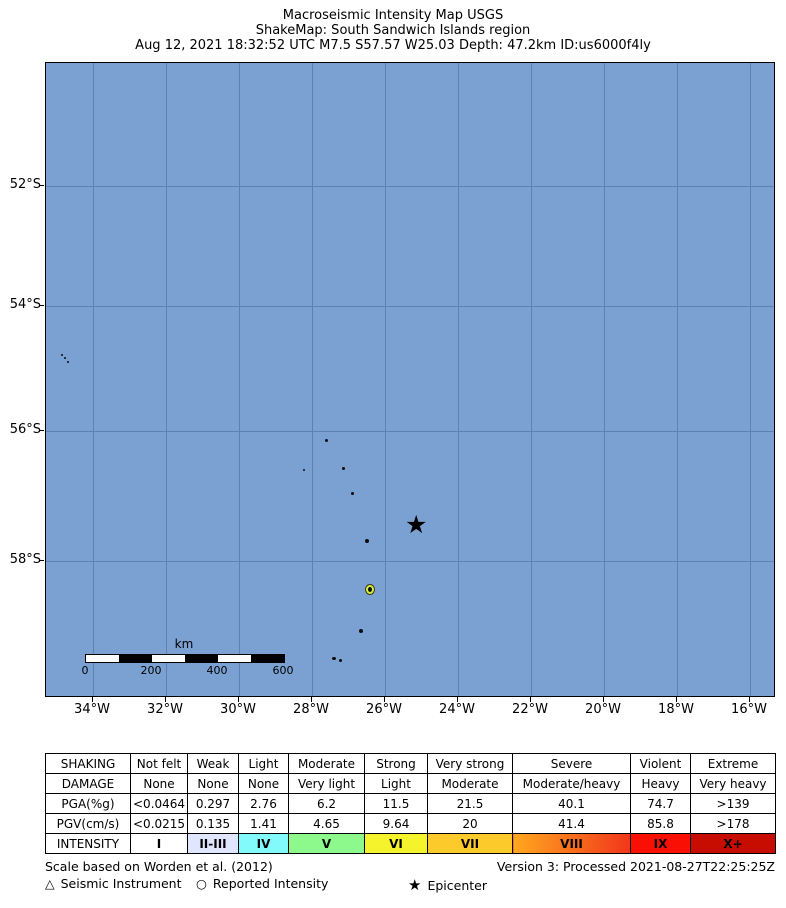 This screenshot has height=908, width=786. I want to click on pga-cell: 11.5, so click(396, 803).